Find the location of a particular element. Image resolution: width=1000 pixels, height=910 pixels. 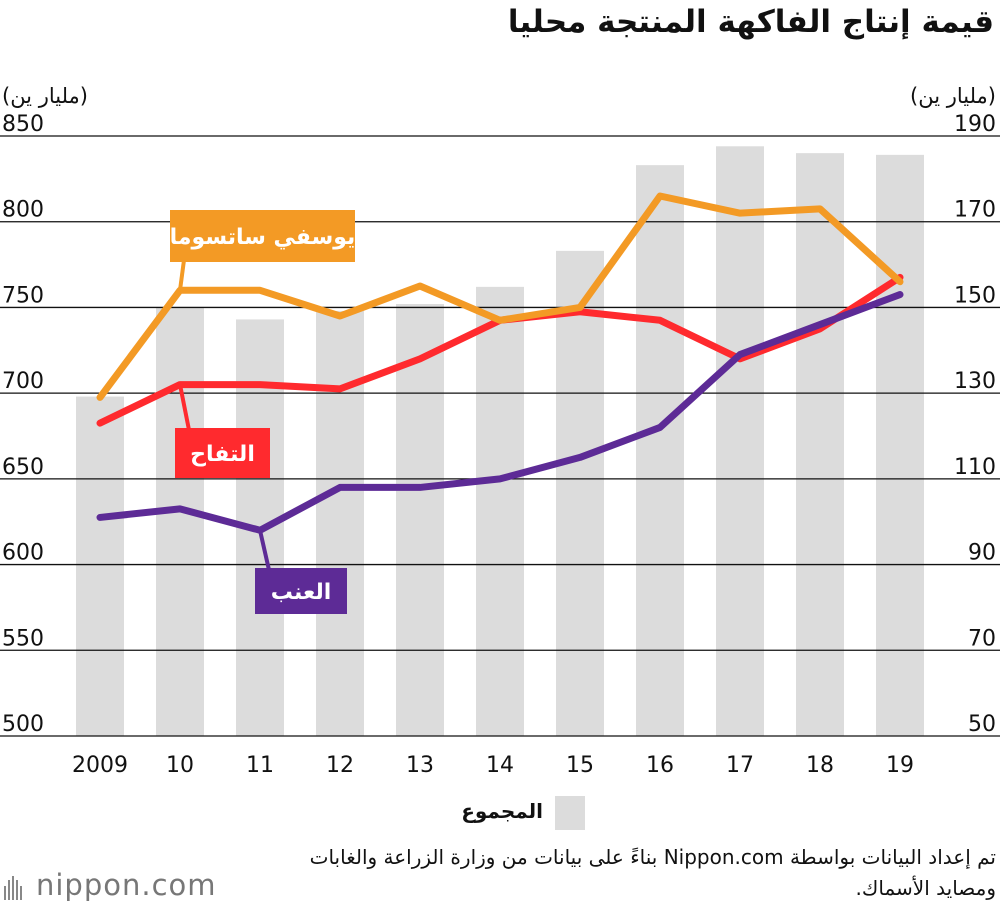

left-tick-label-550: 550 is located at coordinates (23, 638).